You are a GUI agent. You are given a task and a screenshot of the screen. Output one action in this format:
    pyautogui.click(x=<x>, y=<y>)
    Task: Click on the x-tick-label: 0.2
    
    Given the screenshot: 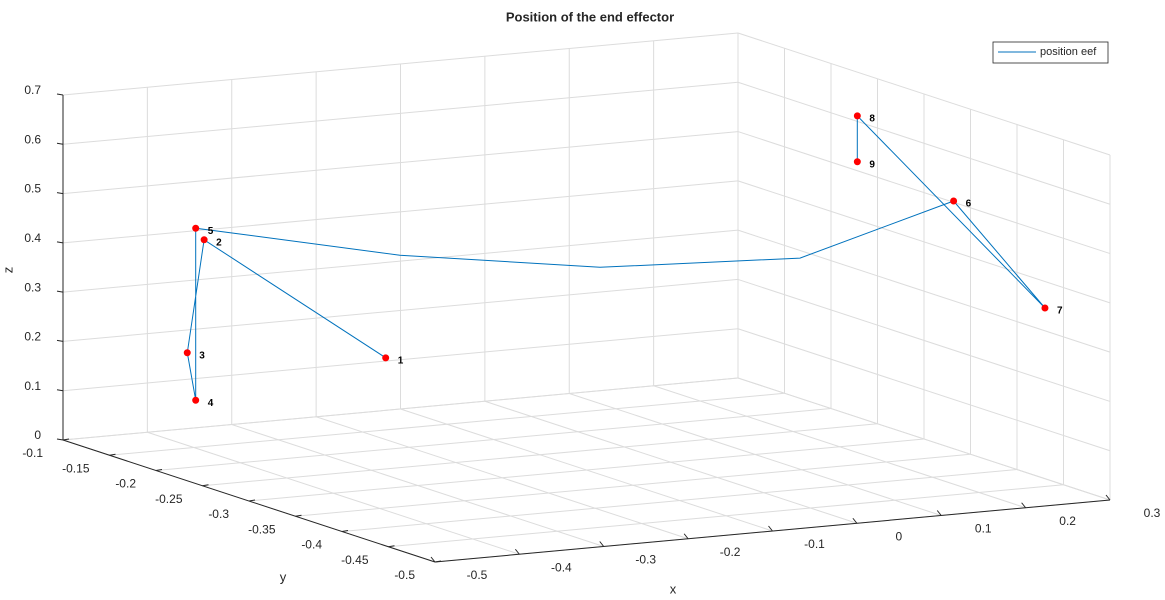 What is the action you would take?
    pyautogui.click(x=1067, y=521)
    